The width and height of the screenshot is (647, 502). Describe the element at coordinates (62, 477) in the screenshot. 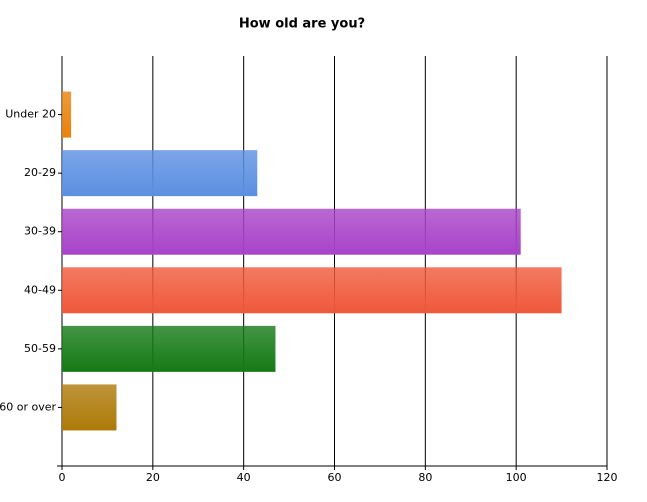

I see `x-tick-label: 0` at that location.